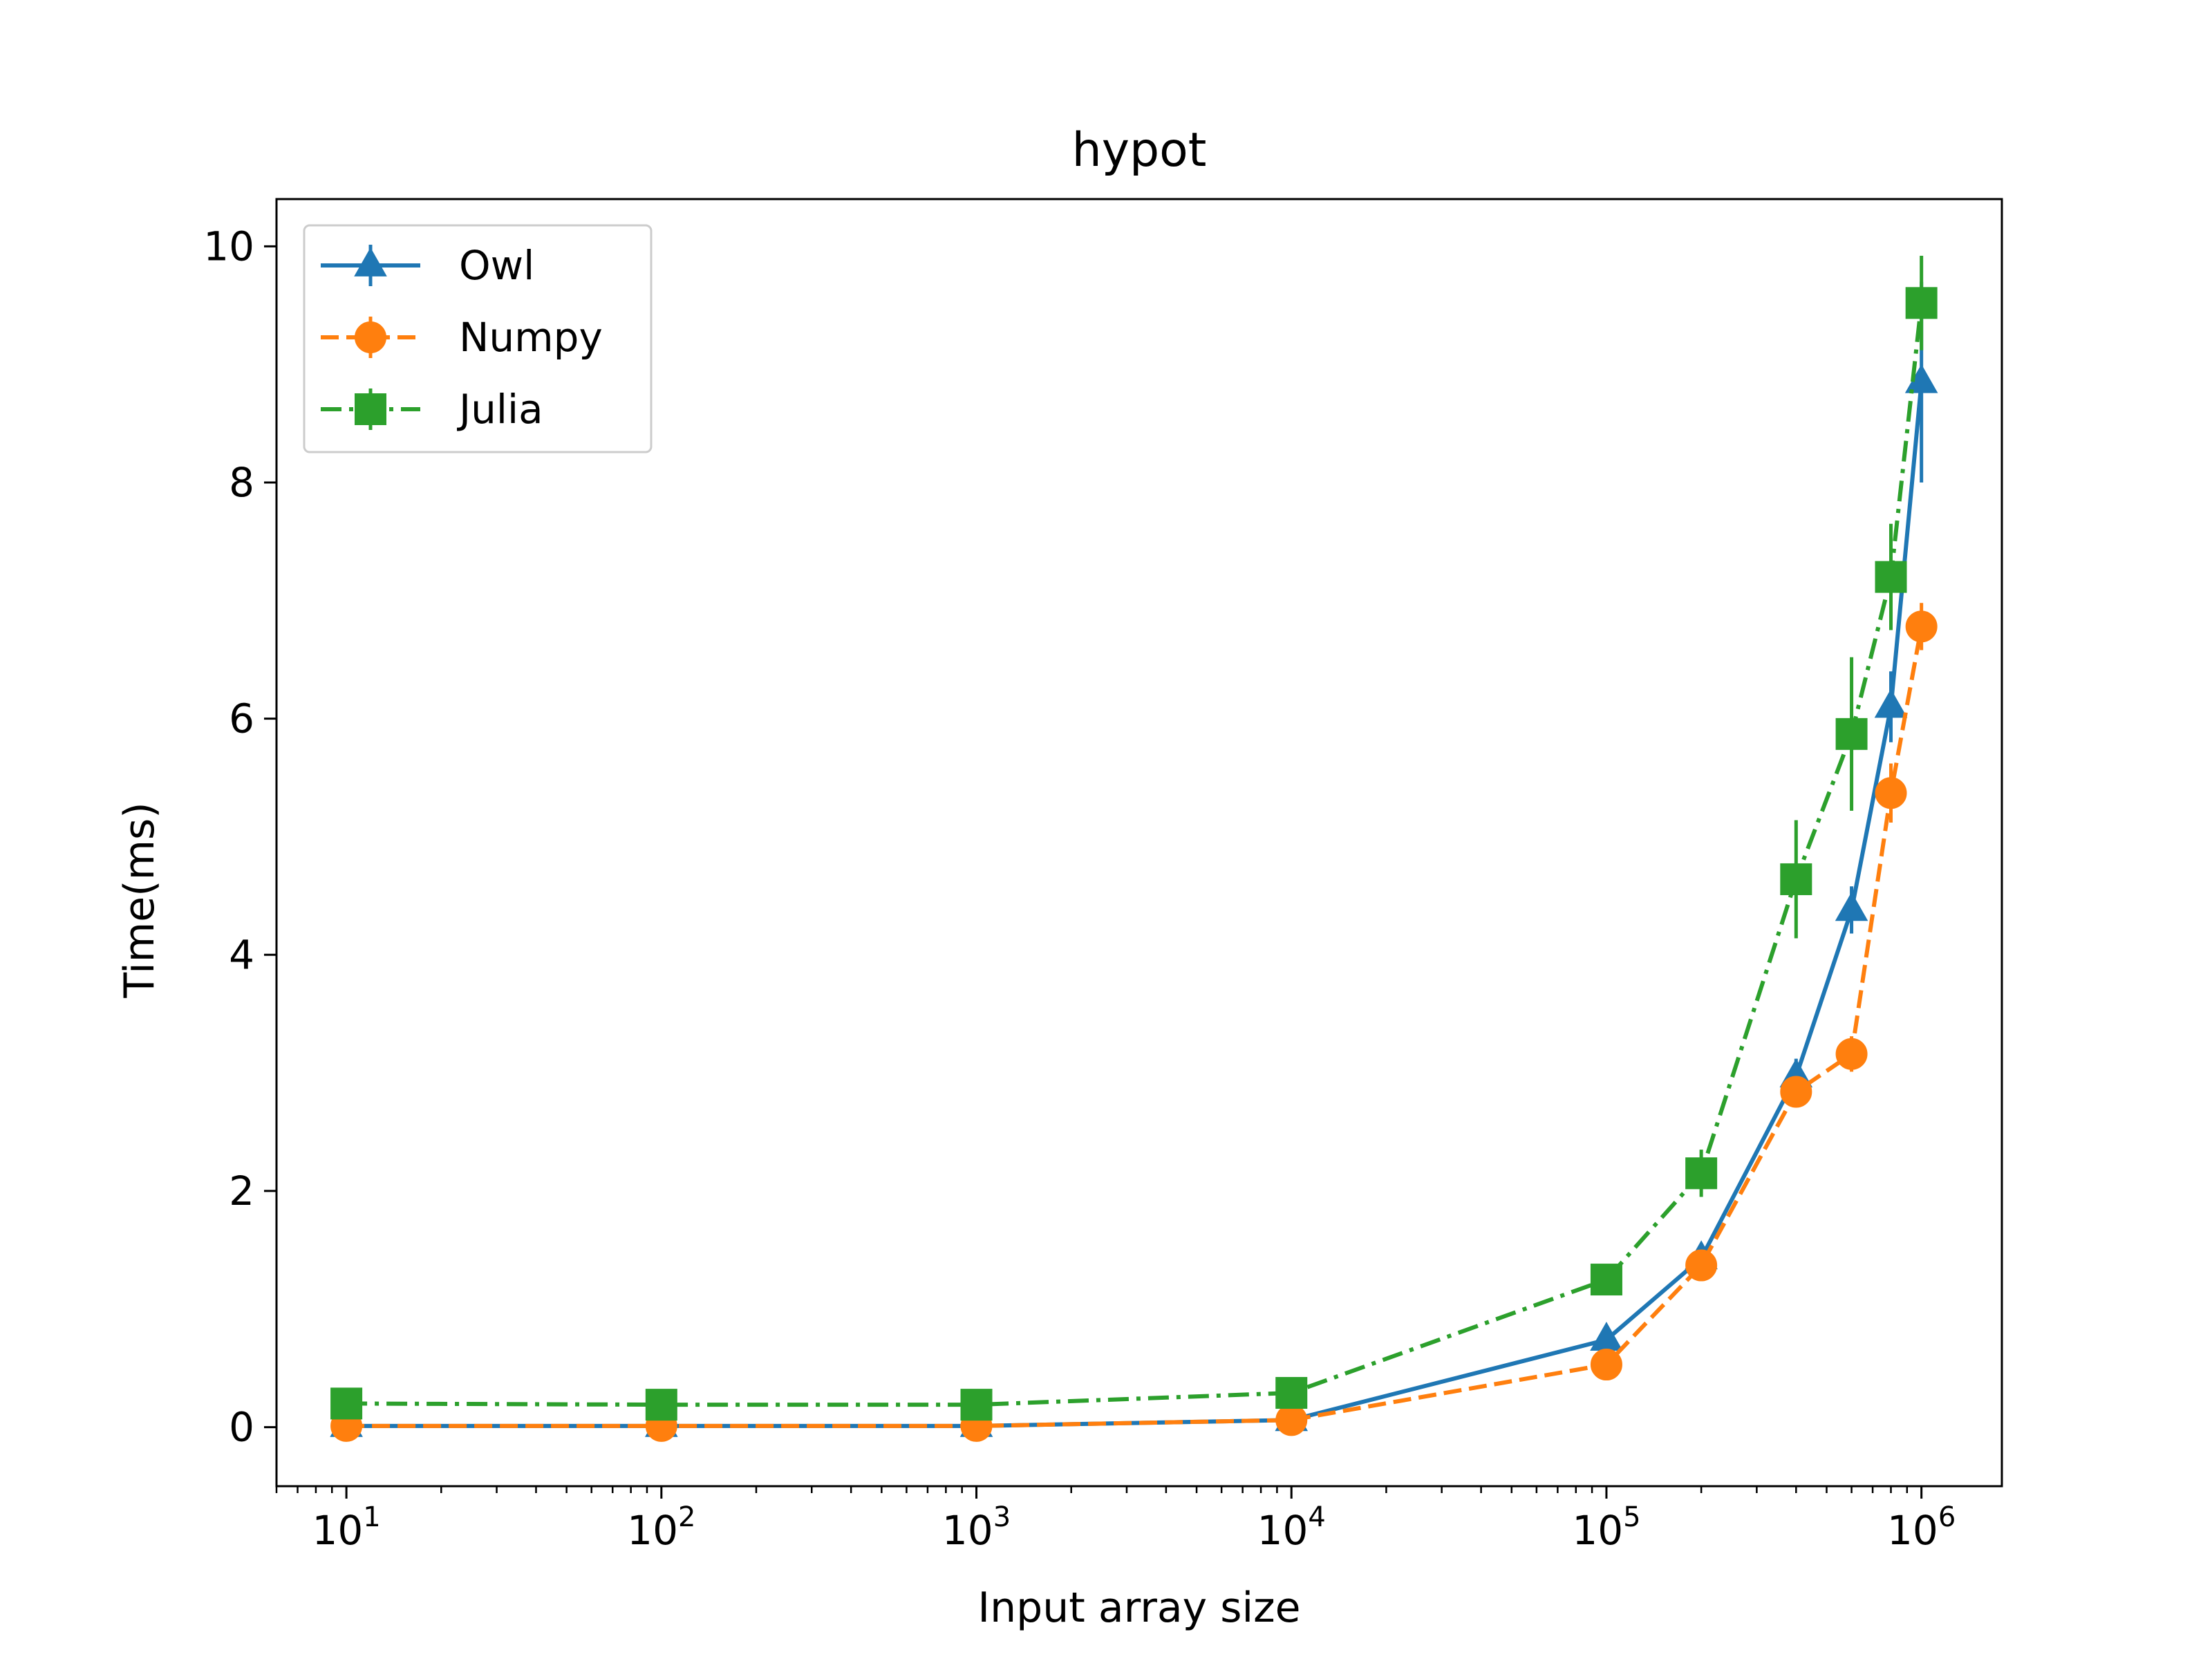 This screenshot has height=1659, width=2212. Describe the element at coordinates (242, 1192) in the screenshot. I see `y-tick-label: 2` at that location.